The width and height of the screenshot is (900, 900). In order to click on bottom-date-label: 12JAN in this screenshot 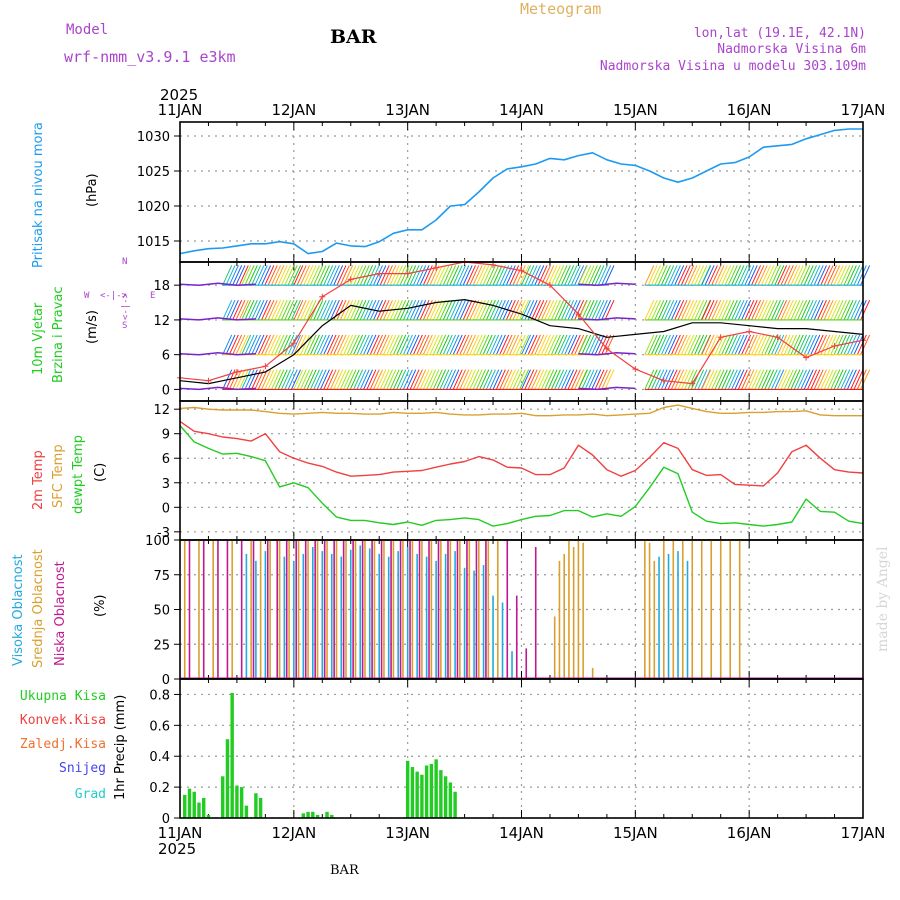, I will do `click(293, 833)`.